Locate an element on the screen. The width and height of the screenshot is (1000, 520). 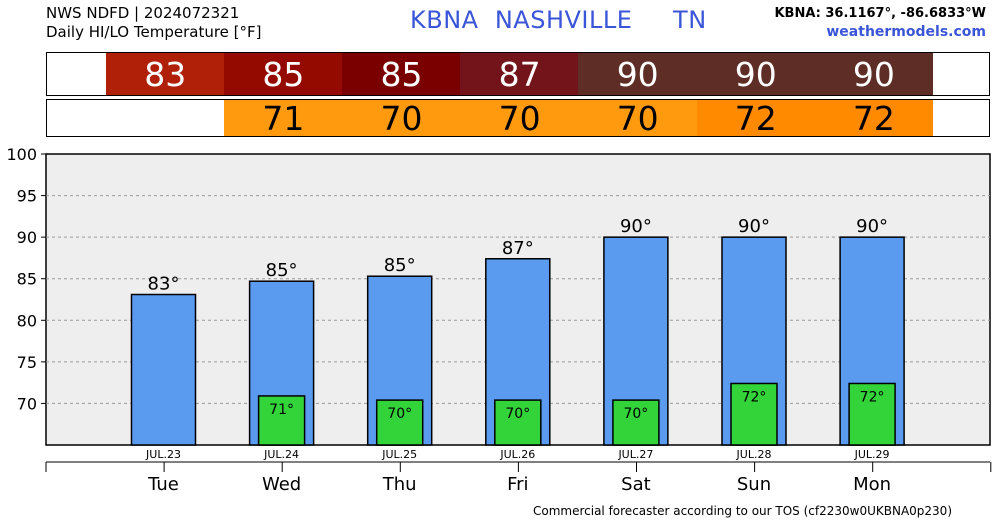
day-label: Tue is located at coordinates (163, 484).